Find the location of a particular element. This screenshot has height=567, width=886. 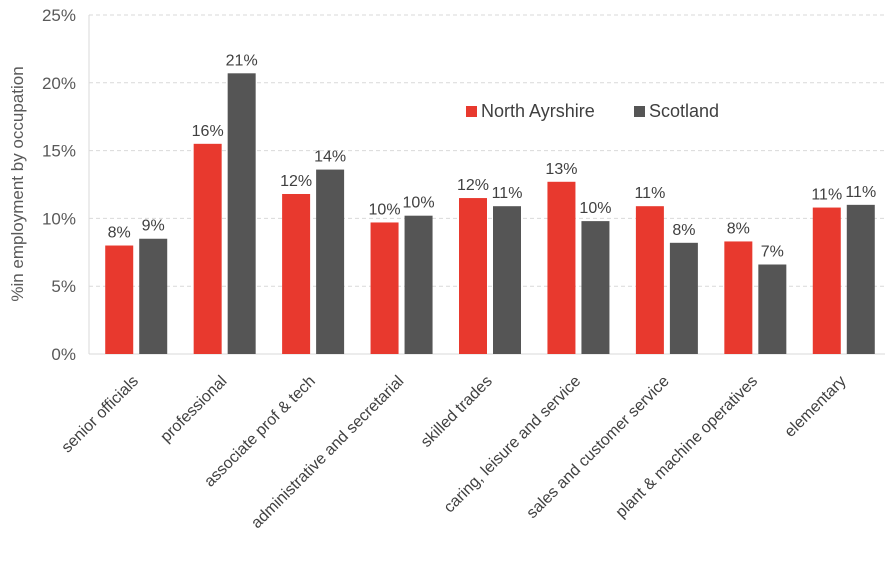

bar-scotland-plant-machine-operatives is located at coordinates (772, 309).